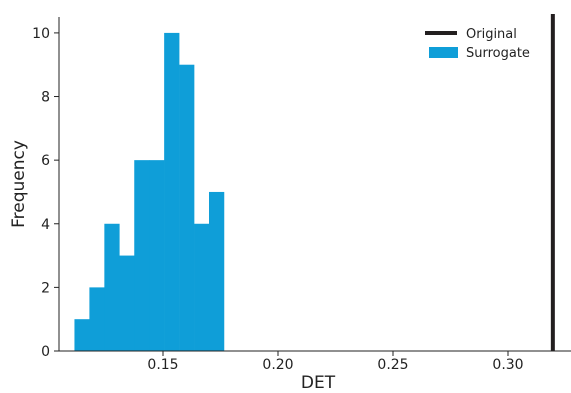 This screenshot has height=393, width=571. I want to click on x-tick-label: 0.25, so click(392, 365).